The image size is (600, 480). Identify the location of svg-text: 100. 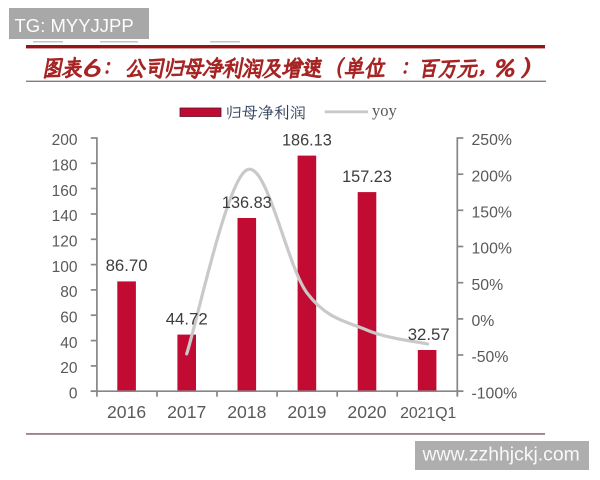
(65, 267).